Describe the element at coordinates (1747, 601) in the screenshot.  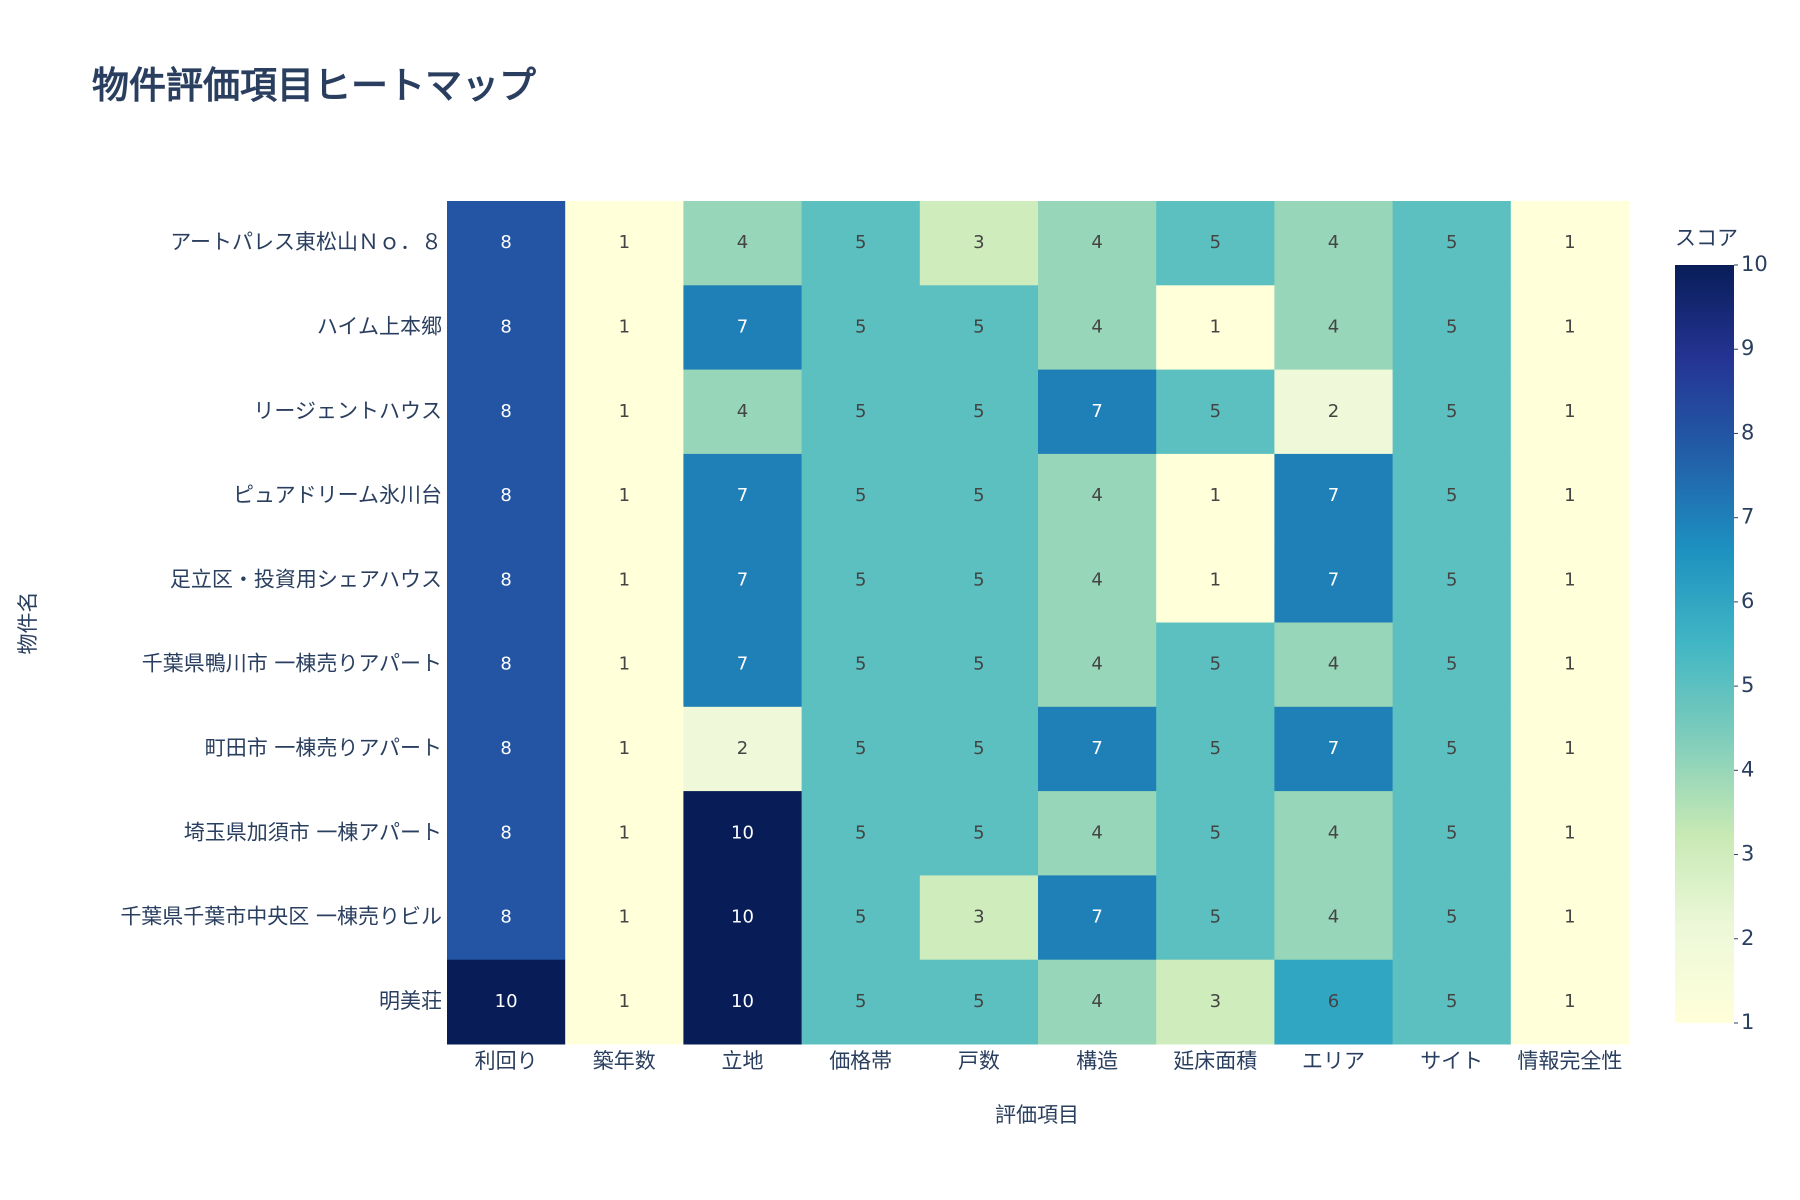
I see `colorbar-tick-label: 6` at that location.